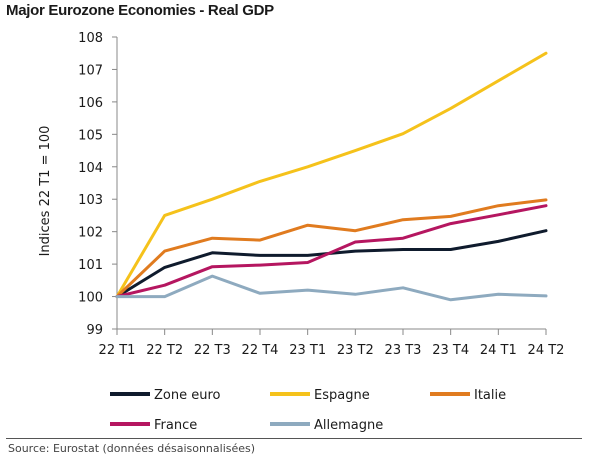 The width and height of the screenshot is (600, 460). What do you see at coordinates (90, 200) in the screenshot?
I see `y-tick-label: 103` at bounding box center [90, 200].